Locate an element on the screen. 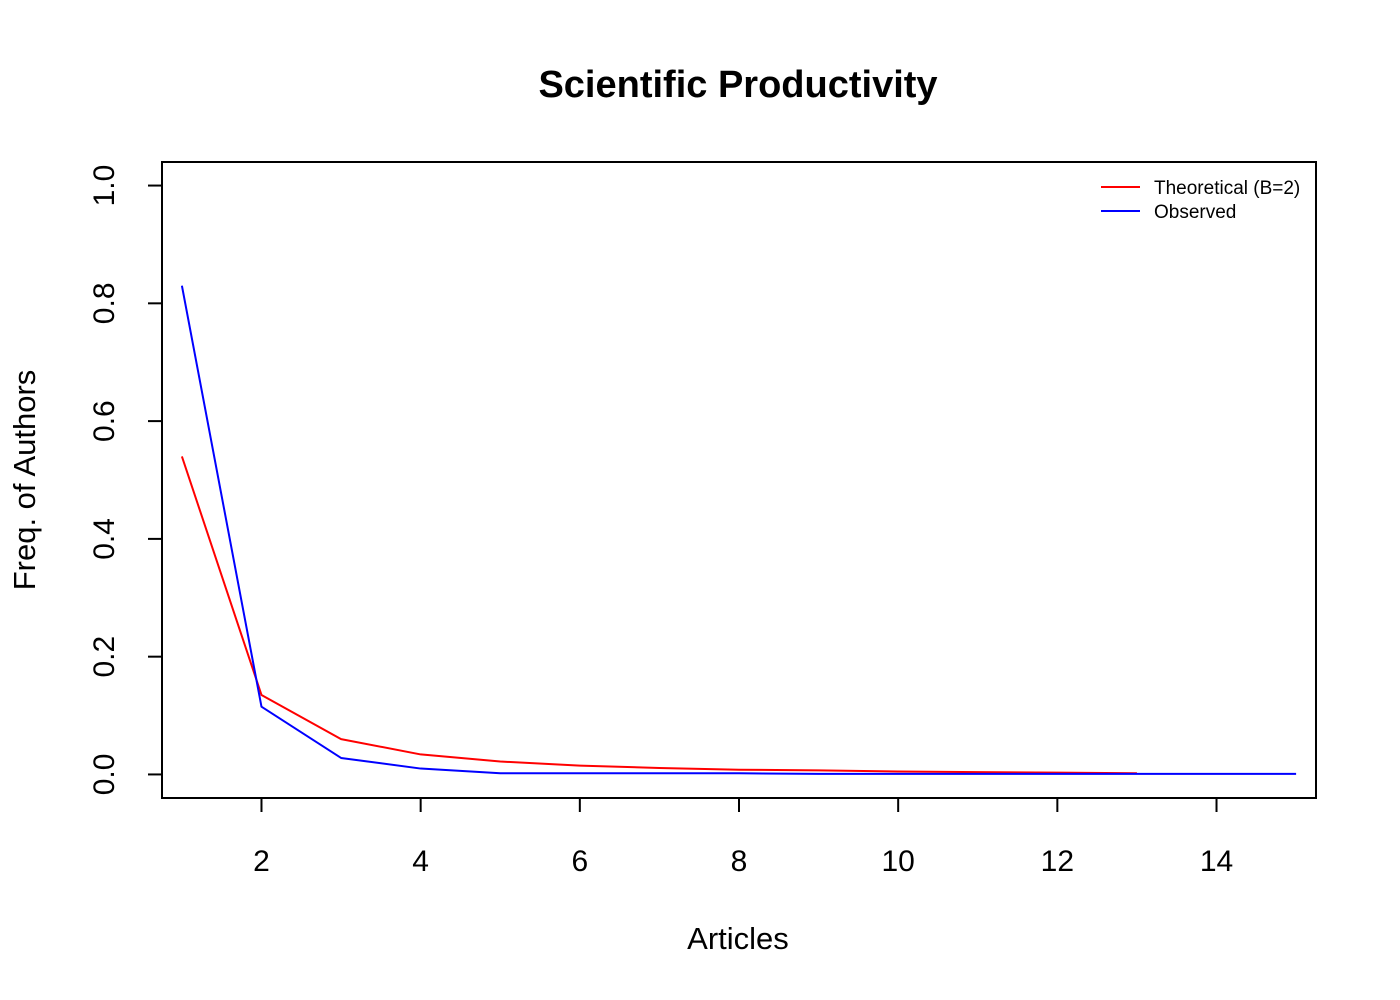  y-tick-label: 0.6 is located at coordinates (104, 421).